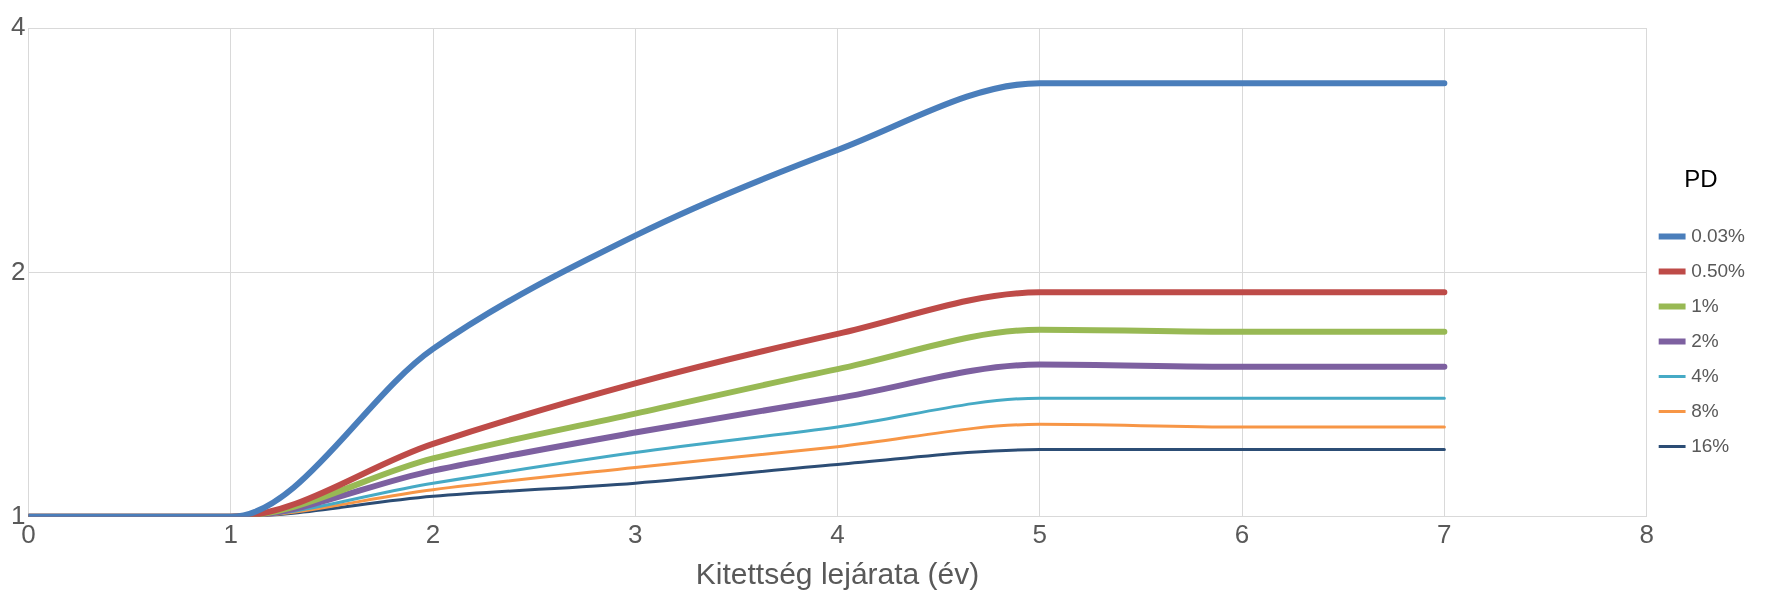  I want to click on legend-label: 8%, so click(1705, 410).